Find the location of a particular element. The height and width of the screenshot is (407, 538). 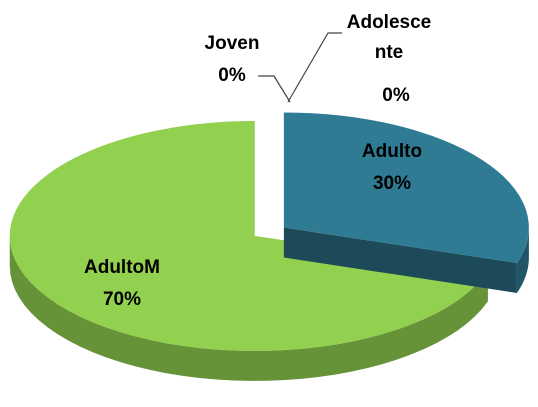

category-label: Adulto is located at coordinates (392, 151).